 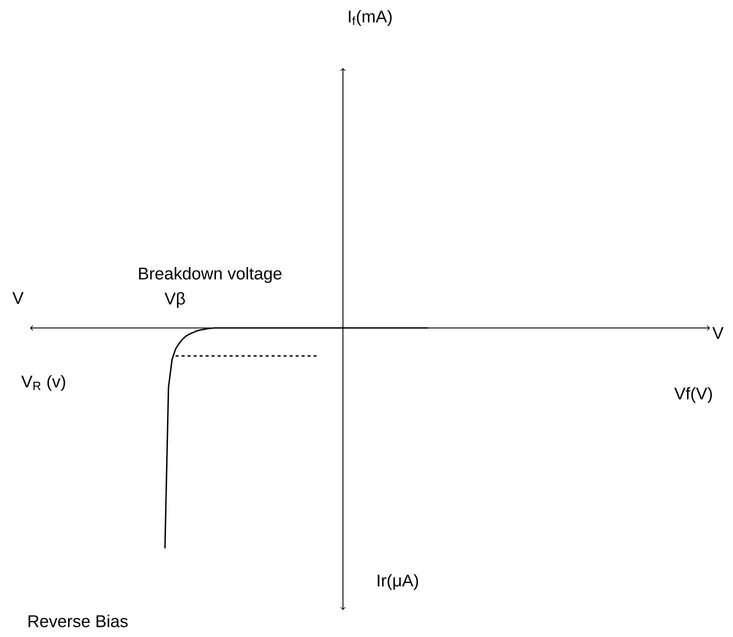 I want to click on text: Breakdown voltage, so click(x=210, y=275).